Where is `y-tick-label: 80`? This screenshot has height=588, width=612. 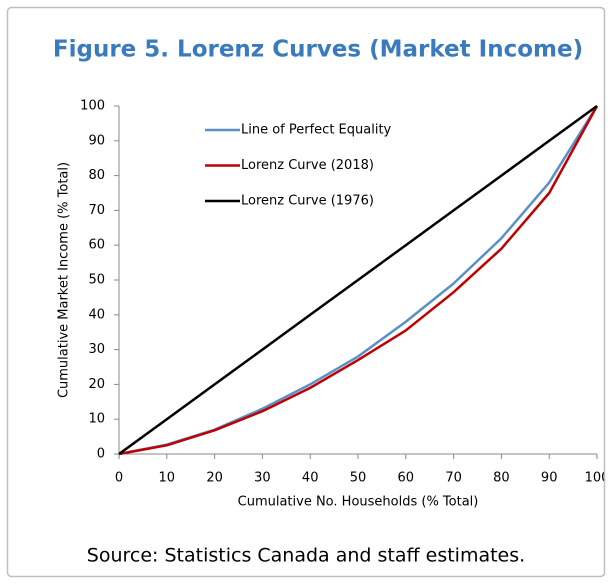 y-tick-label: 80 is located at coordinates (96, 175).